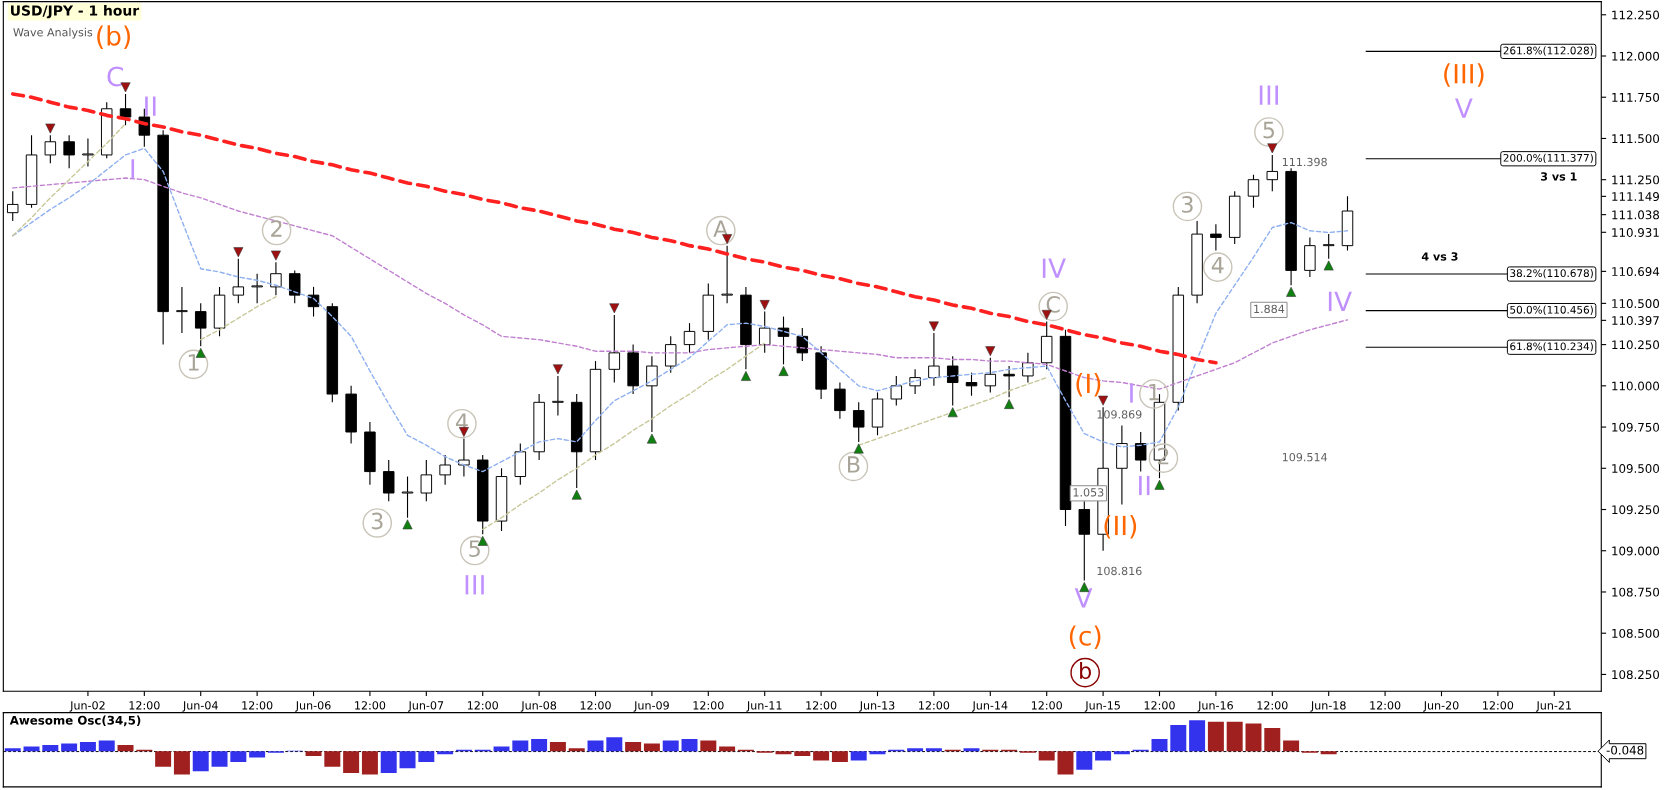 This screenshot has width=1668, height=790. Describe the element at coordinates (1464, 108) in the screenshot. I see `annotation: V` at that location.